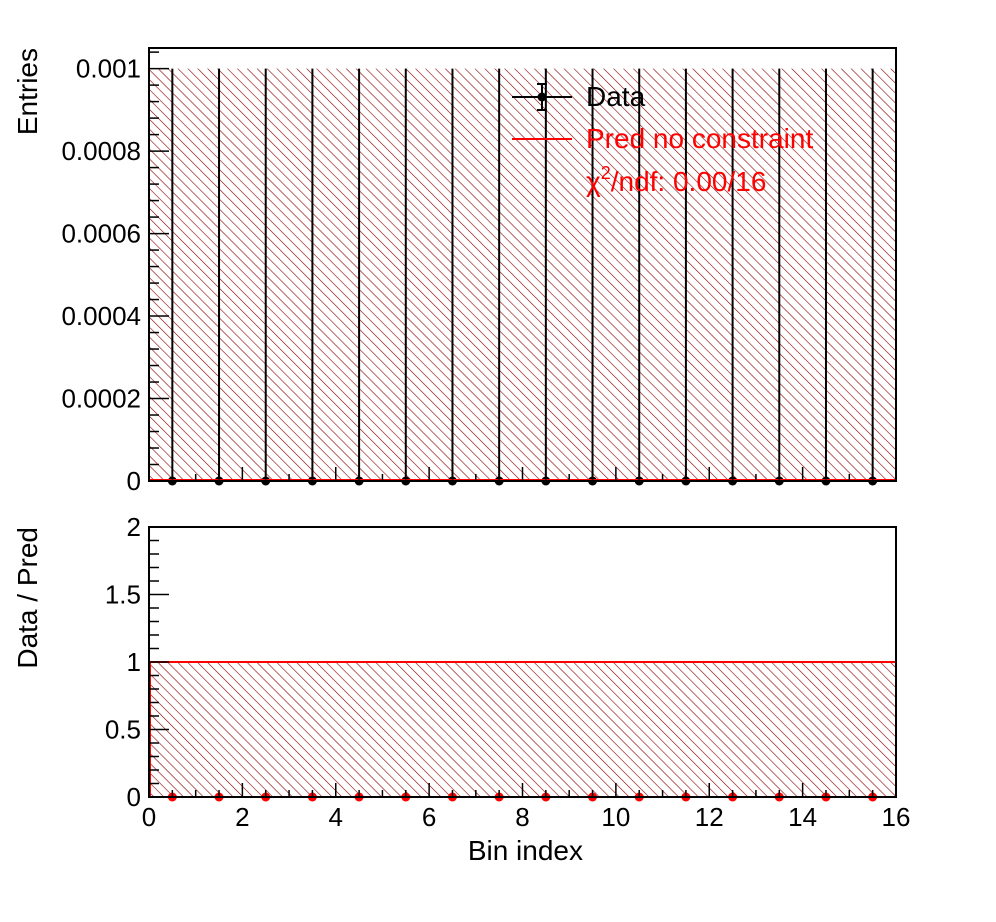 The image size is (996, 922). What do you see at coordinates (108, 69) in the screenshot?
I see `top-y-tick-label: 0.001` at bounding box center [108, 69].